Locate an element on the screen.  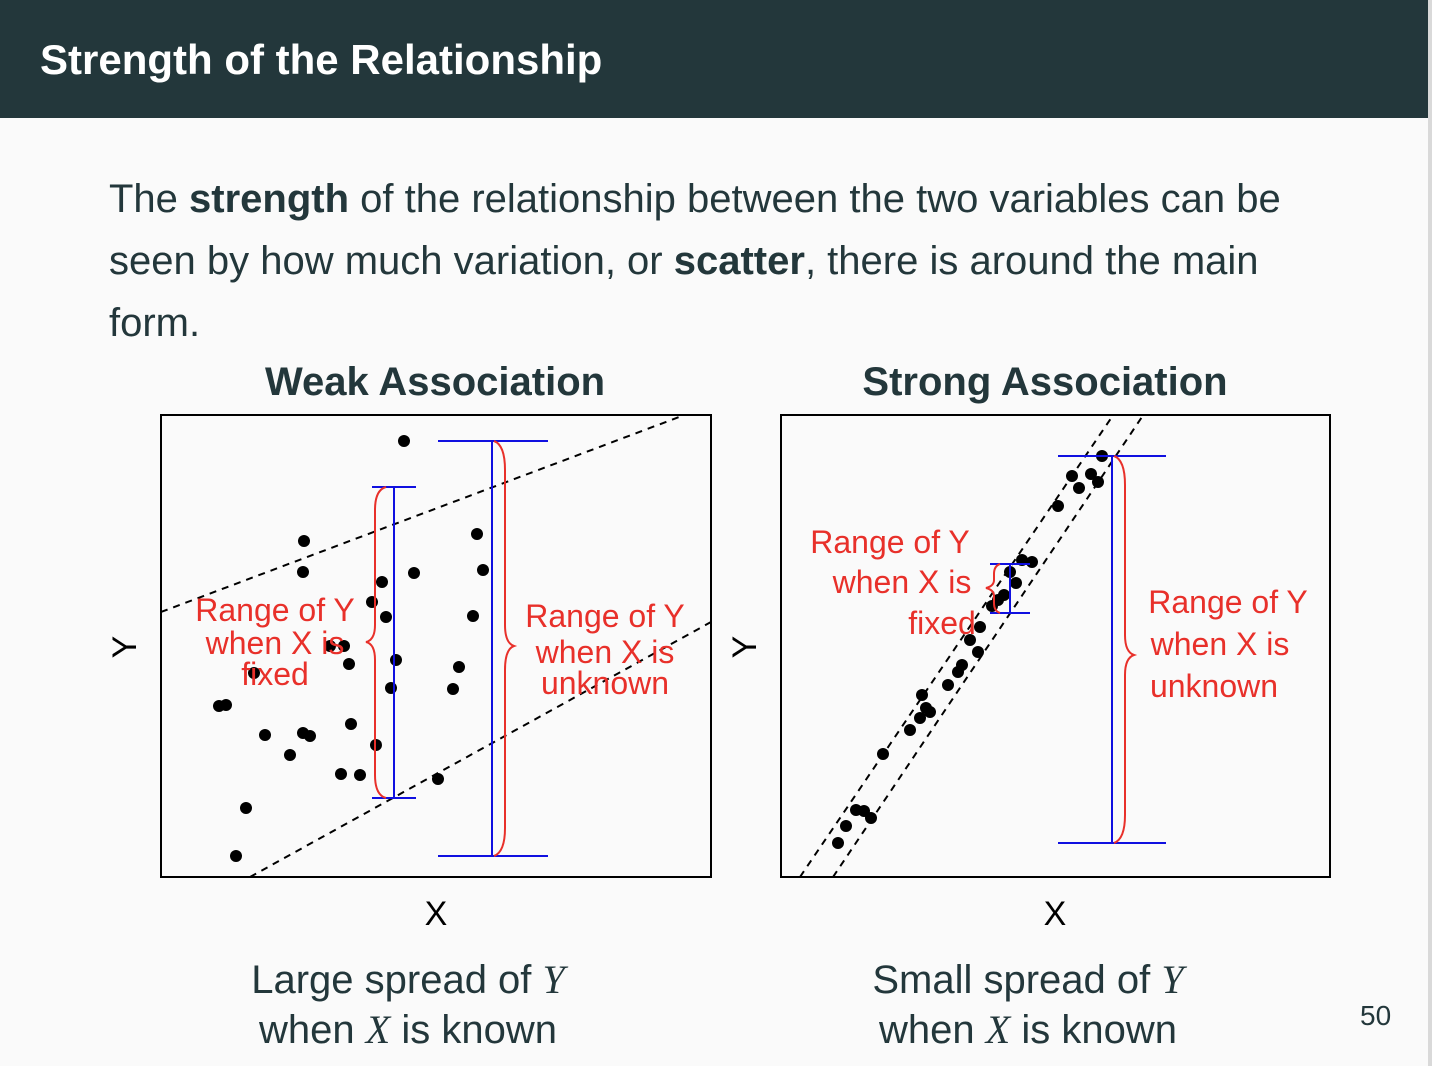
weak-x-axis-label: X is located at coordinates (436, 914).